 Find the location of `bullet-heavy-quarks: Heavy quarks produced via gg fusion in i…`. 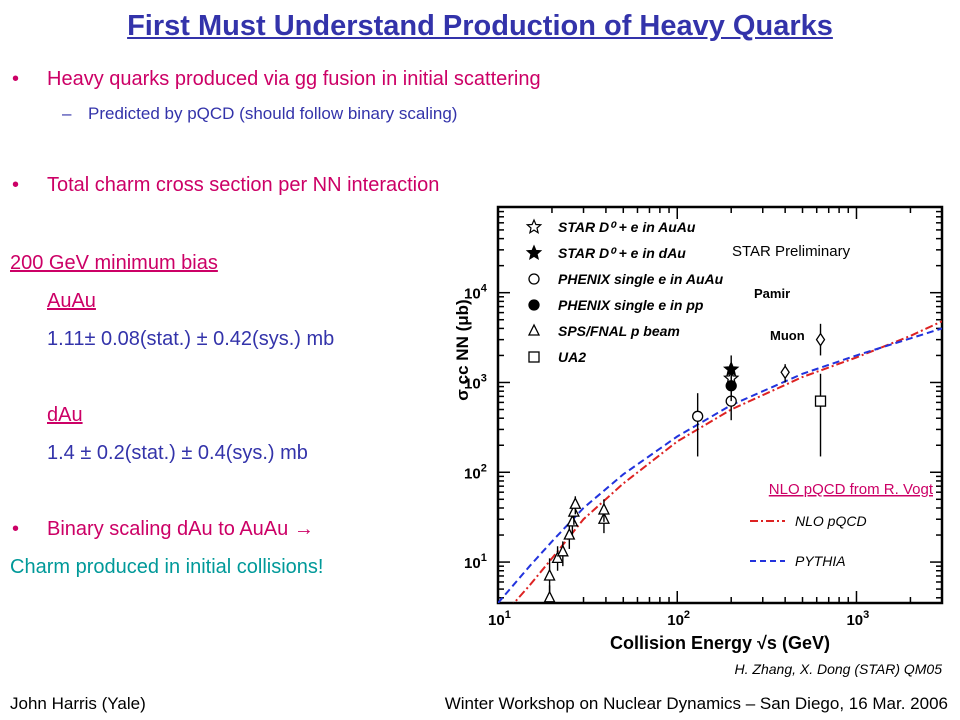

bullet-heavy-quarks: Heavy quarks produced via gg fusion in i… is located at coordinates (294, 79).